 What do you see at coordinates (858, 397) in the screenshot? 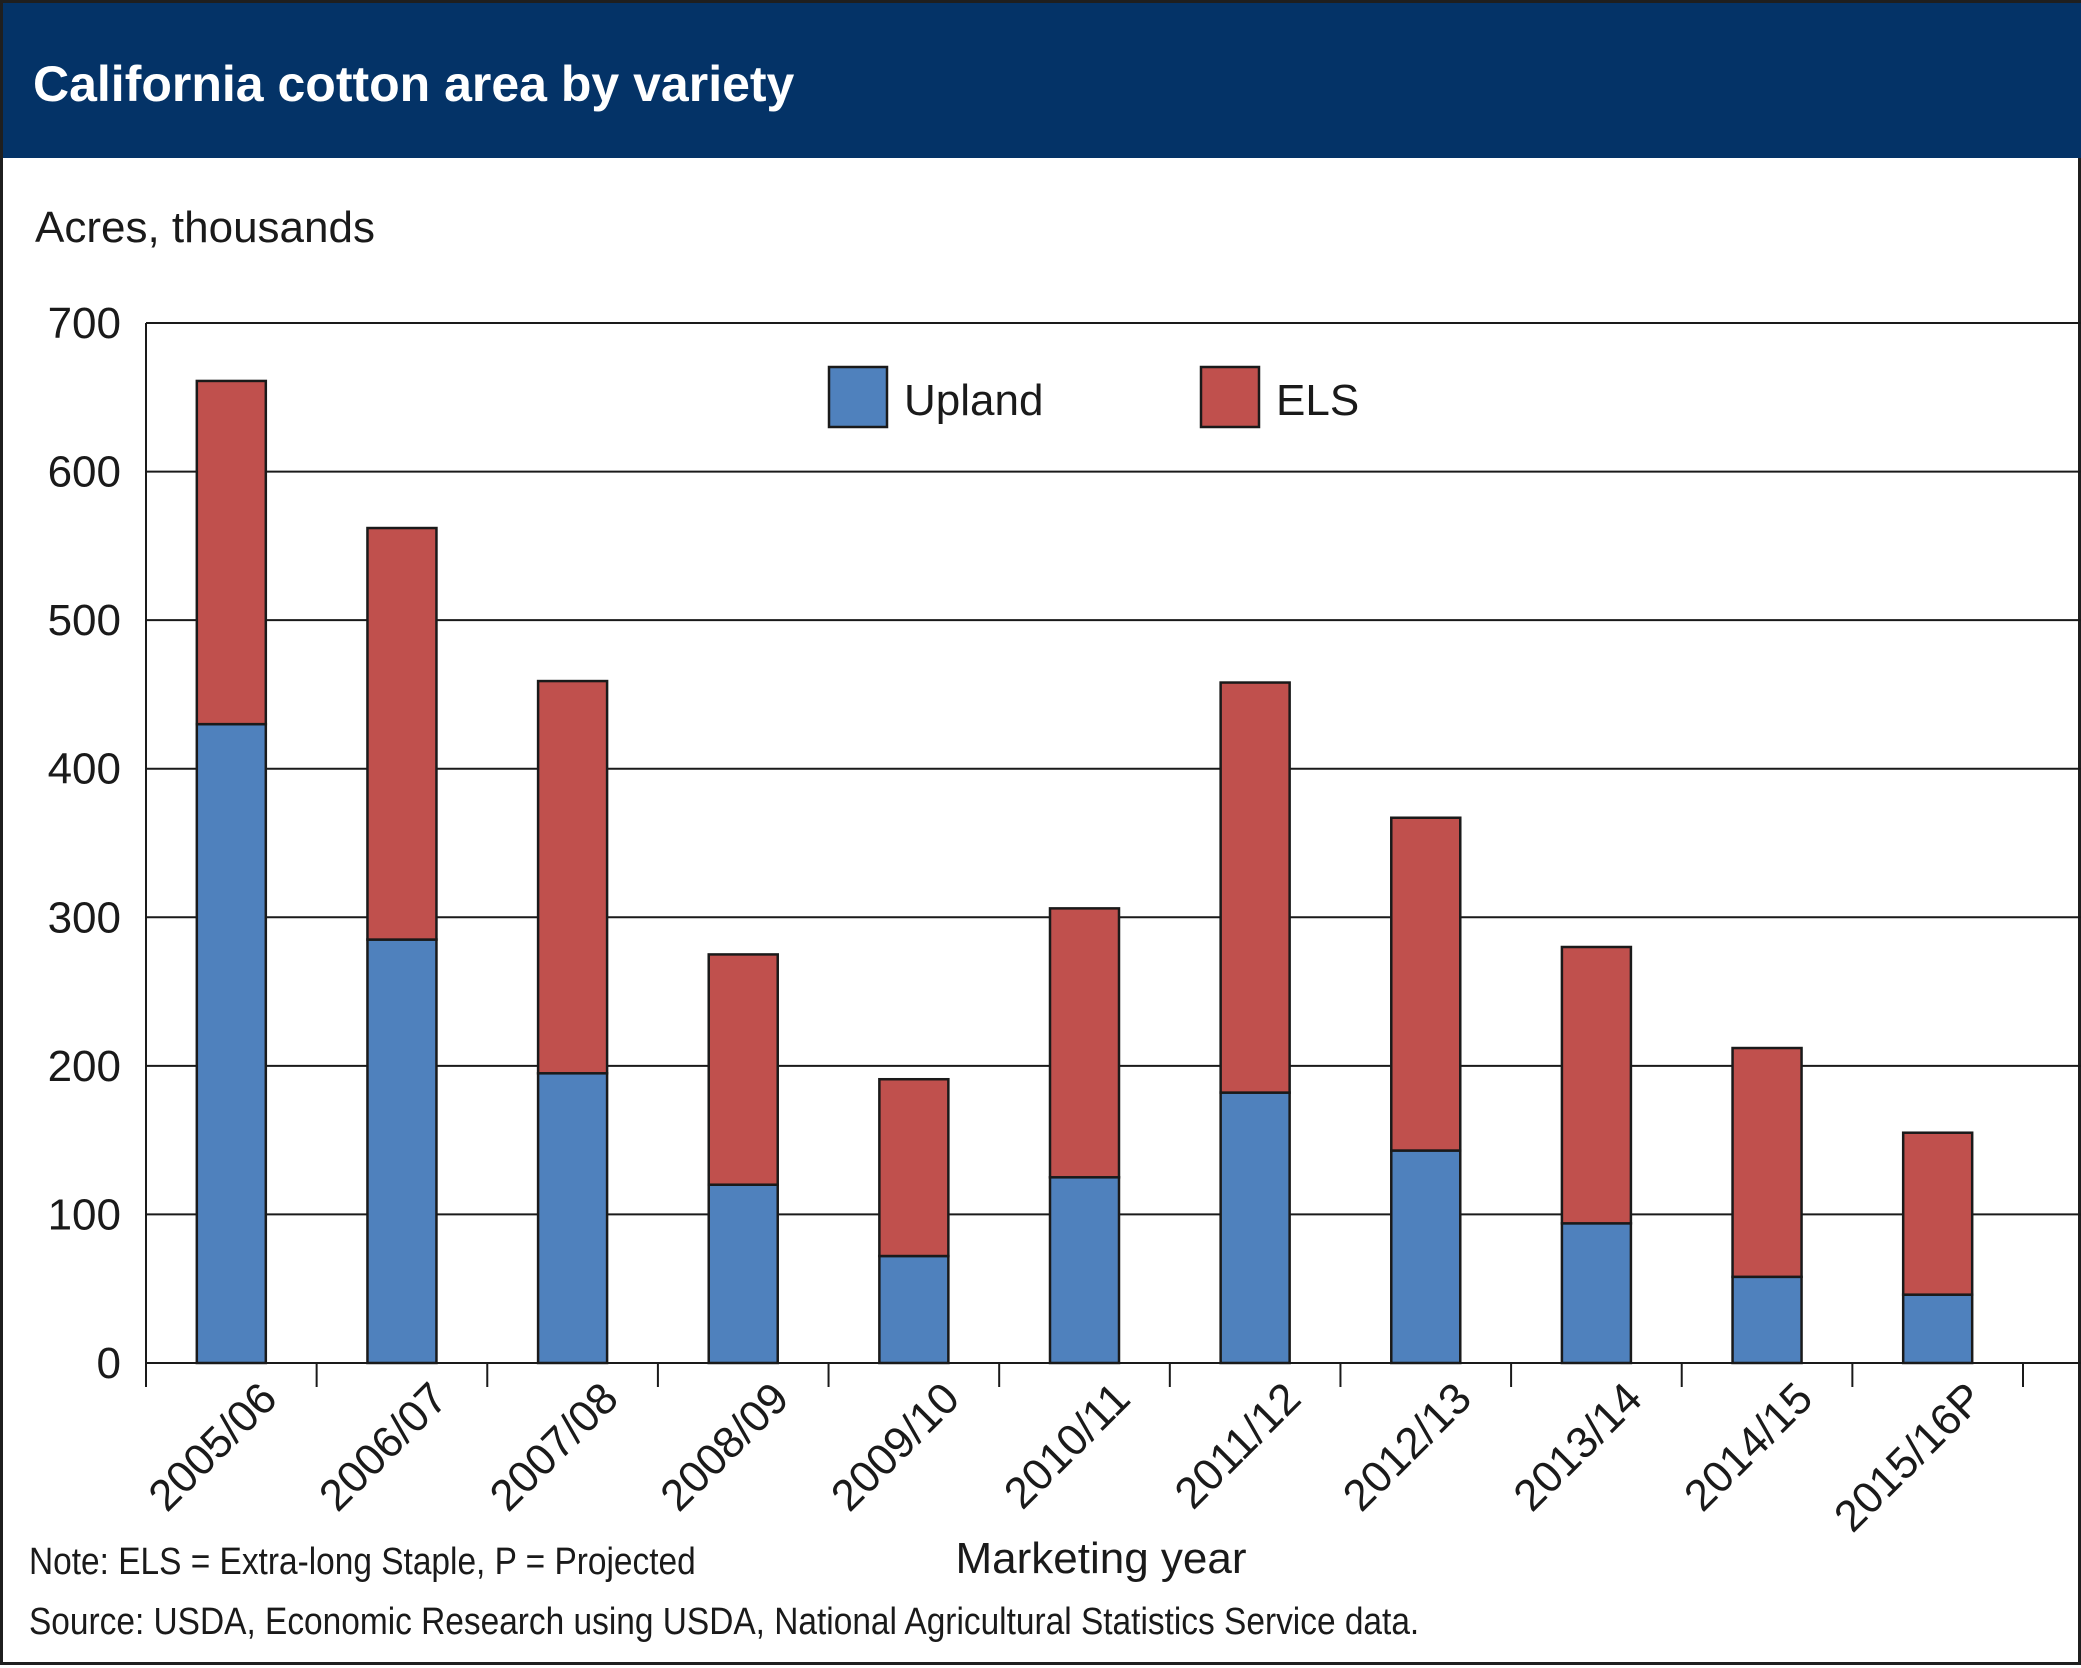
I see `legend-swatch-upland` at bounding box center [858, 397].